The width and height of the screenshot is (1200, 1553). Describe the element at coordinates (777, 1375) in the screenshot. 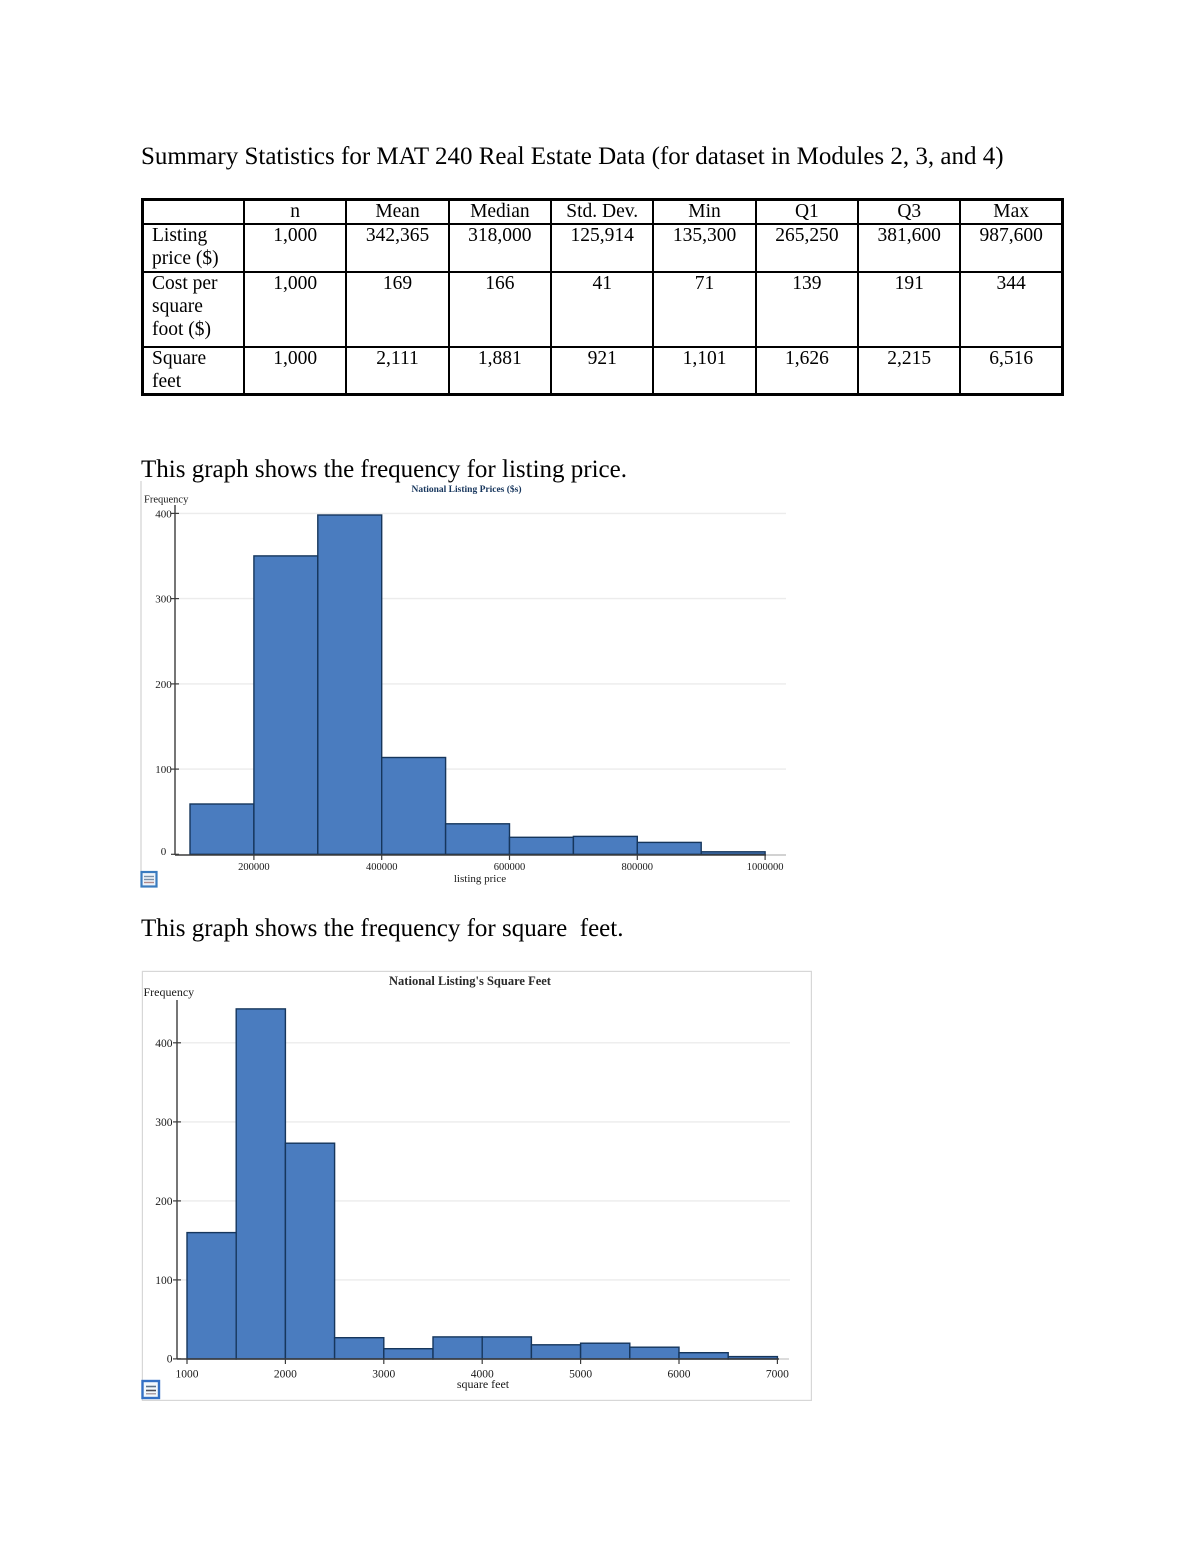

I see `svg-text: 7000` at that location.